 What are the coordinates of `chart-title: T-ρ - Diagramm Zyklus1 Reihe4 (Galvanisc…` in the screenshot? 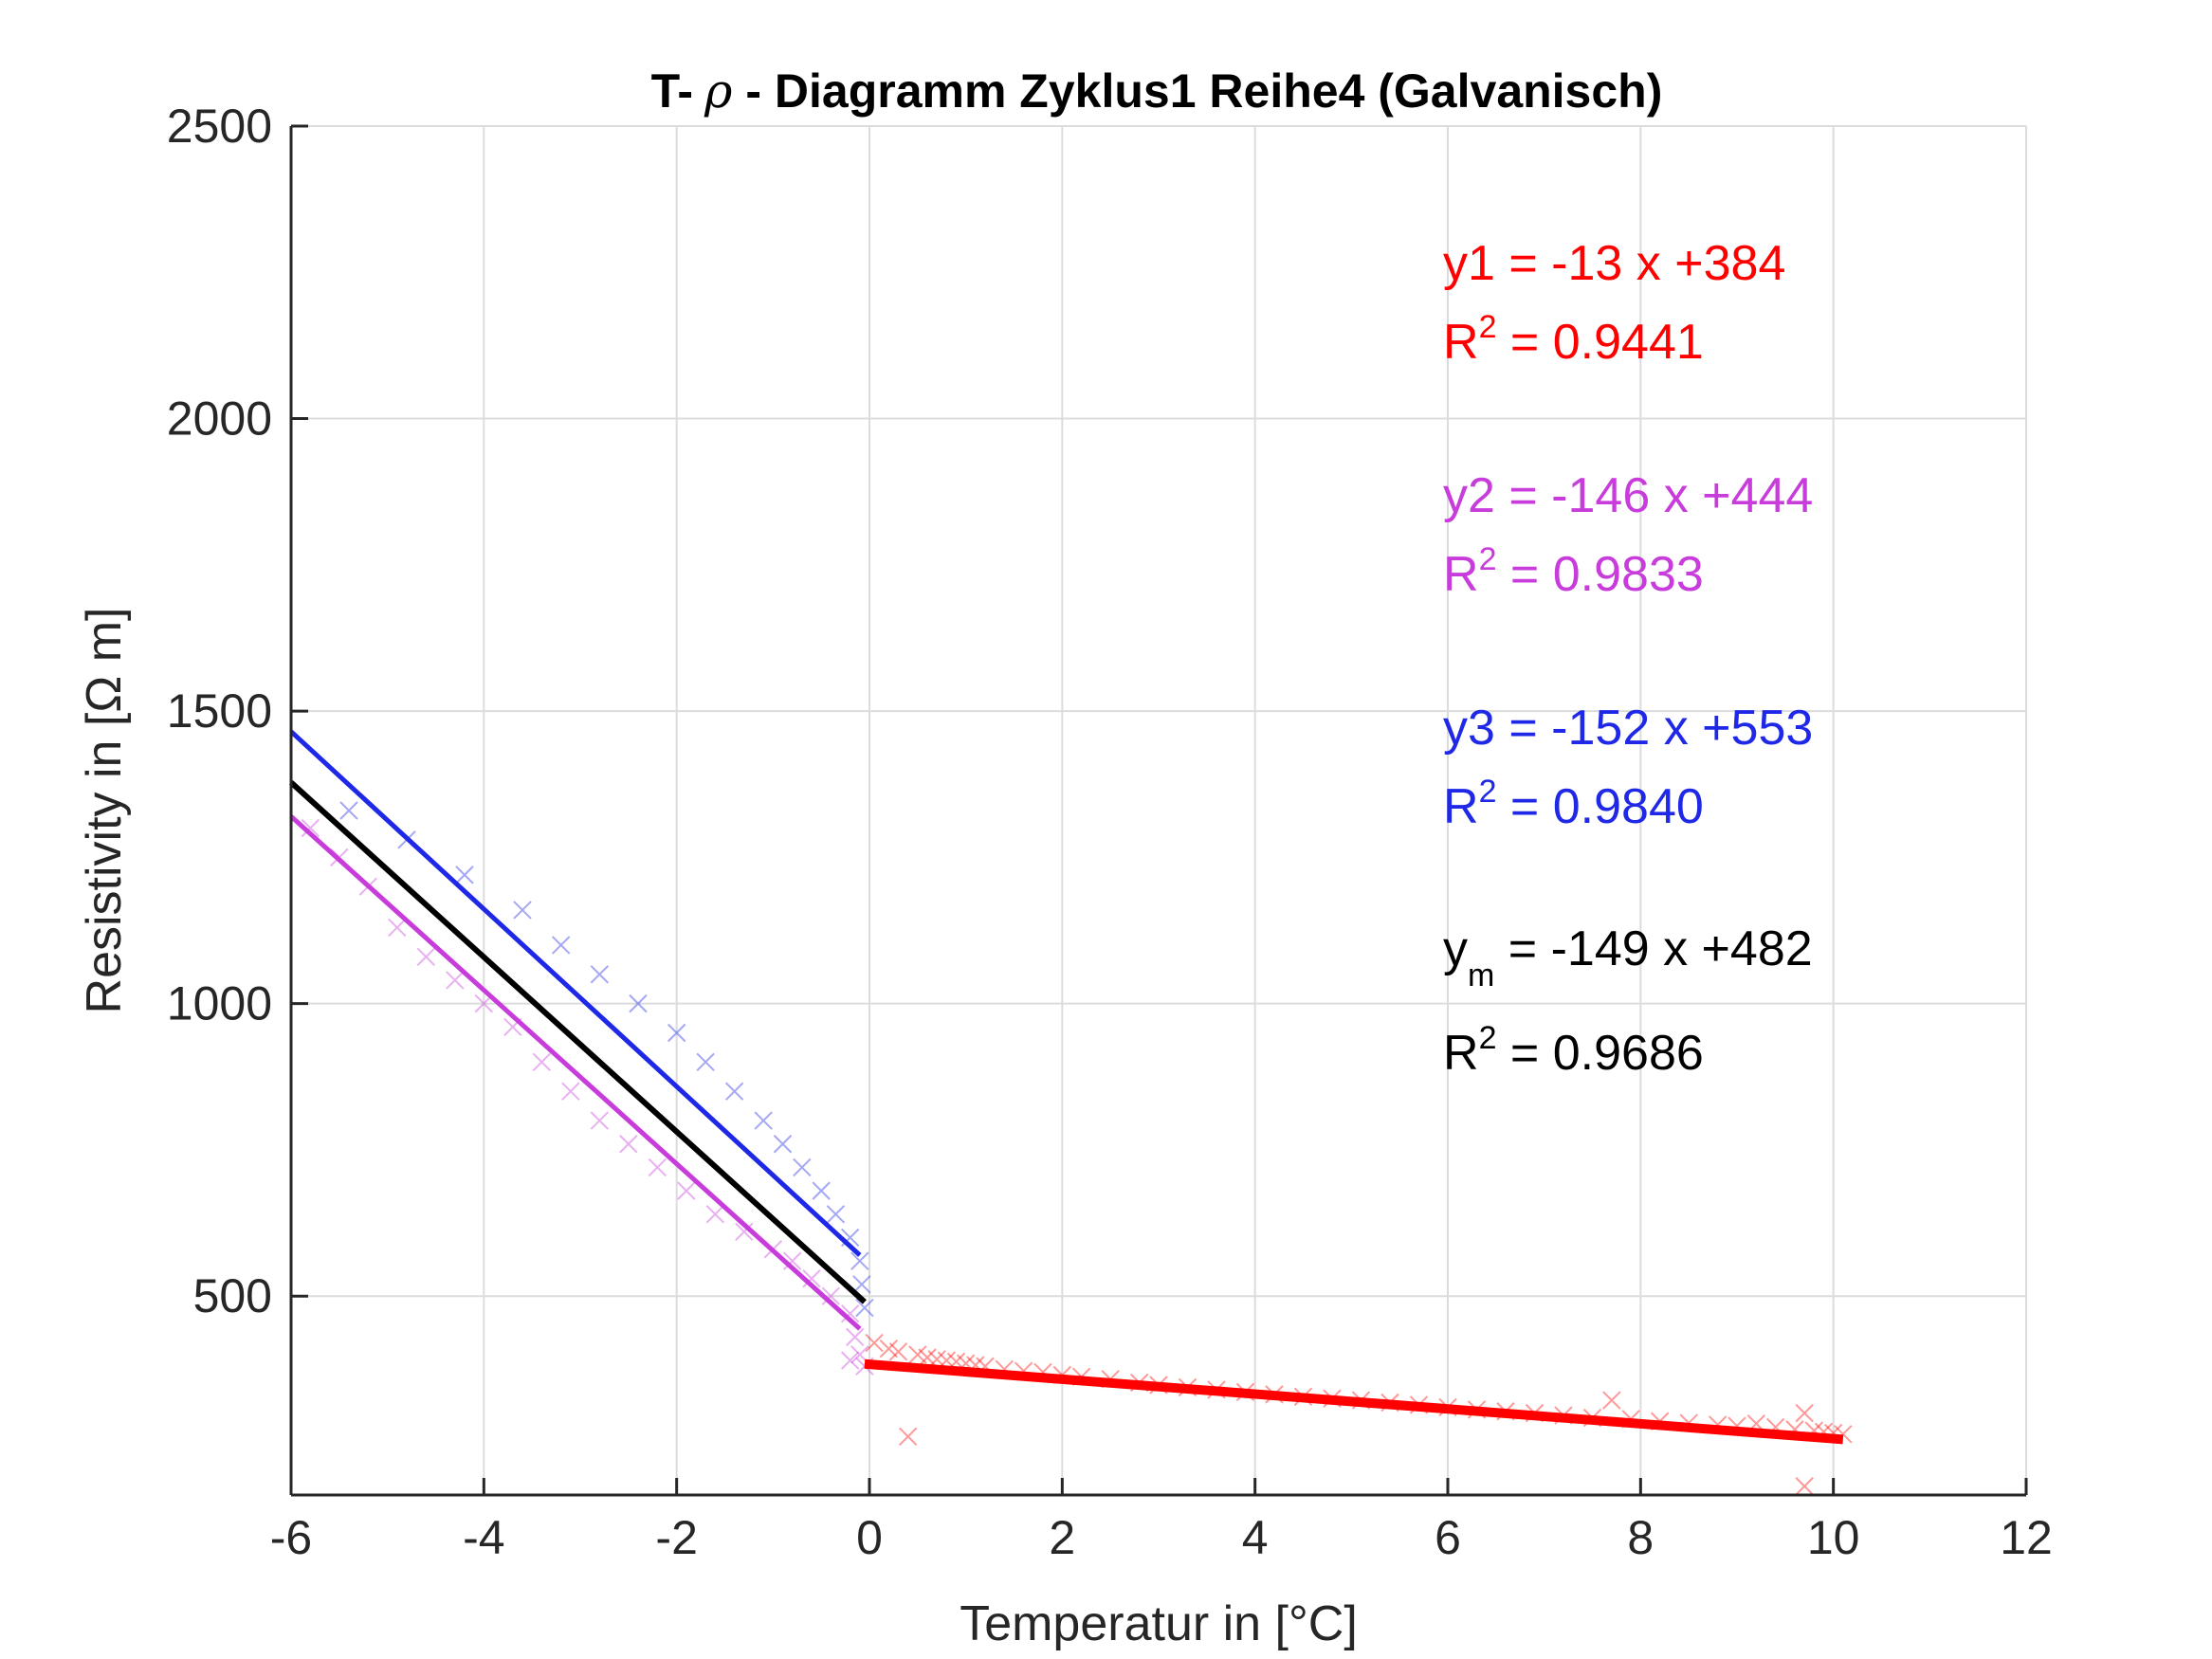 It's located at (1157, 91).